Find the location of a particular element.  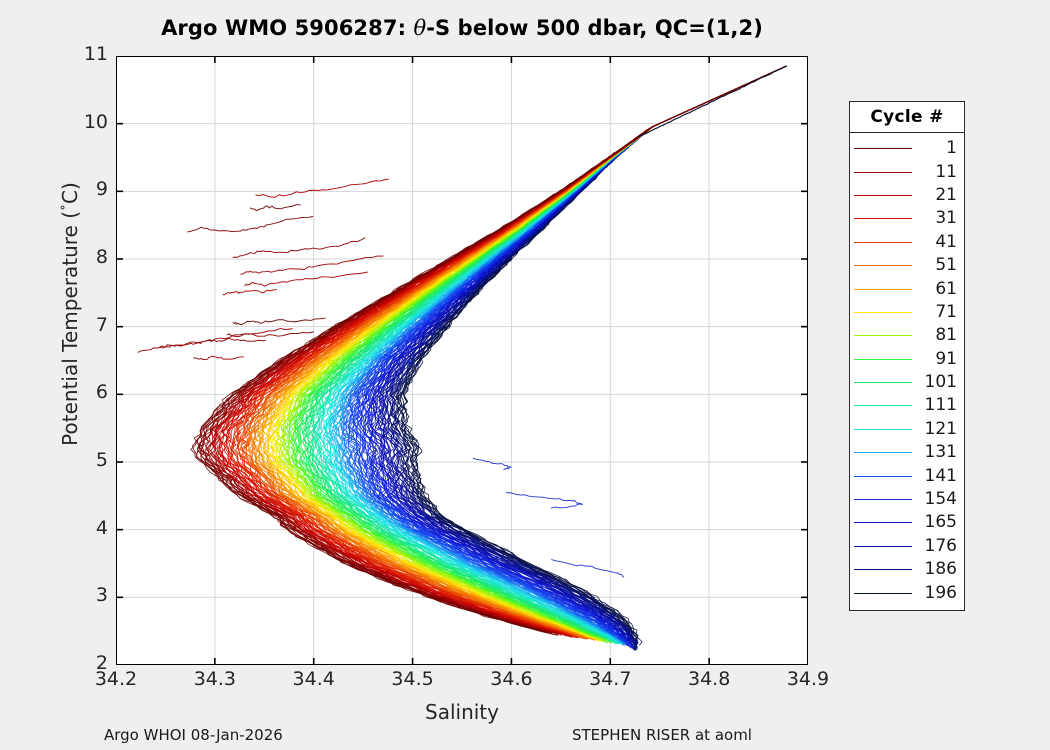

legend-item: 31 is located at coordinates (907, 218).